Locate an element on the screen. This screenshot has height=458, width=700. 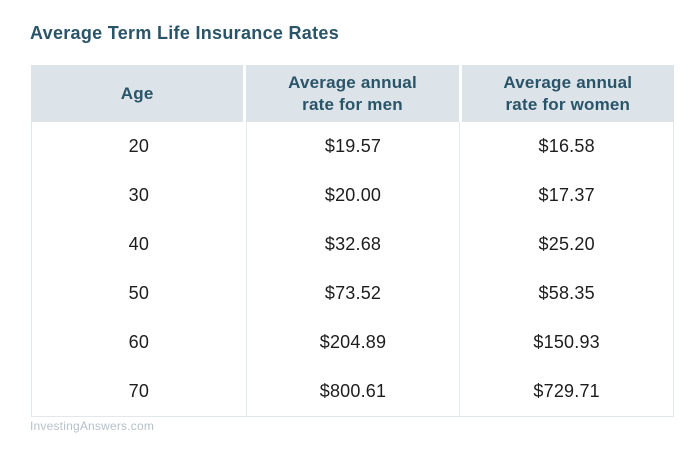
cell-age: 50 is located at coordinates (139, 293).